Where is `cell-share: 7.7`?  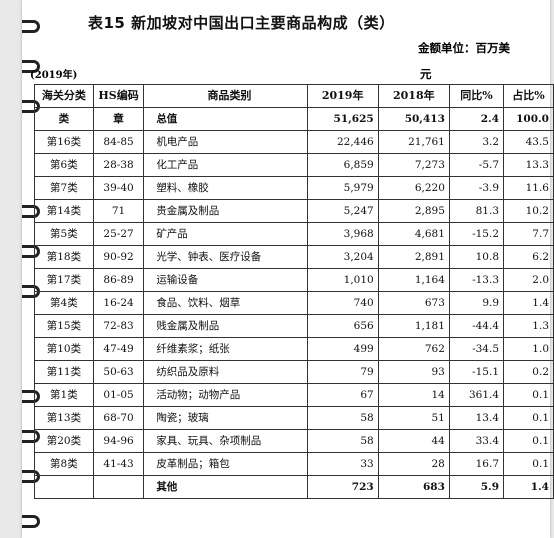
cell-share: 7.7 is located at coordinates (528, 234).